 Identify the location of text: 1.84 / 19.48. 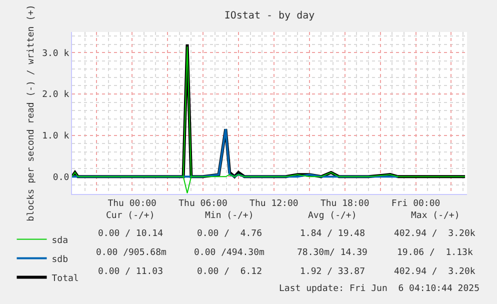
(333, 234).